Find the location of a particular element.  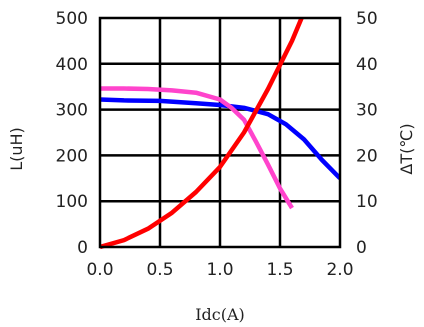

y-right-axis-title: ΔT(℃) is located at coordinates (406, 148).